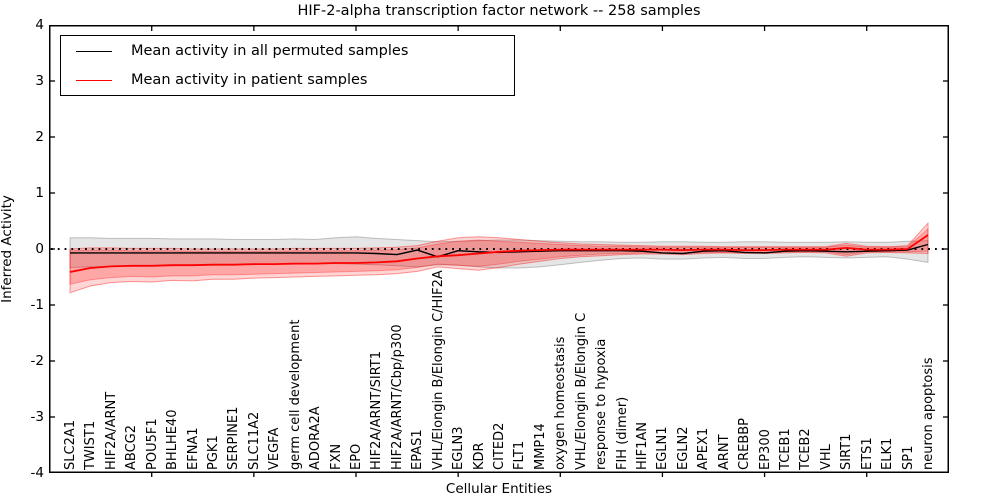 The image size is (1000, 500). I want to click on x-tick-label: SLC2A1, so click(70, 444).